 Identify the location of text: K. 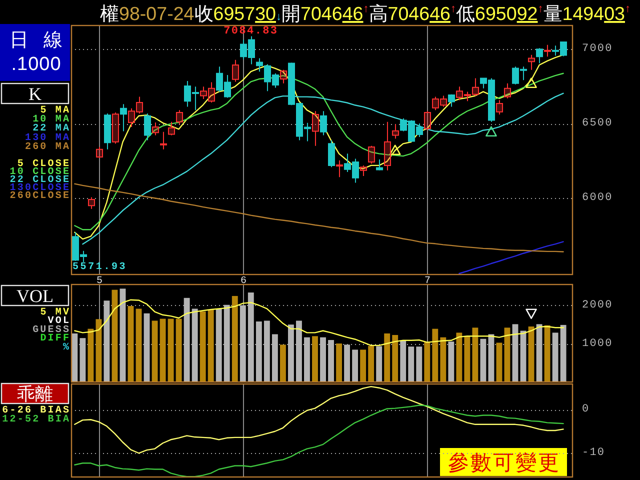
(35, 94).